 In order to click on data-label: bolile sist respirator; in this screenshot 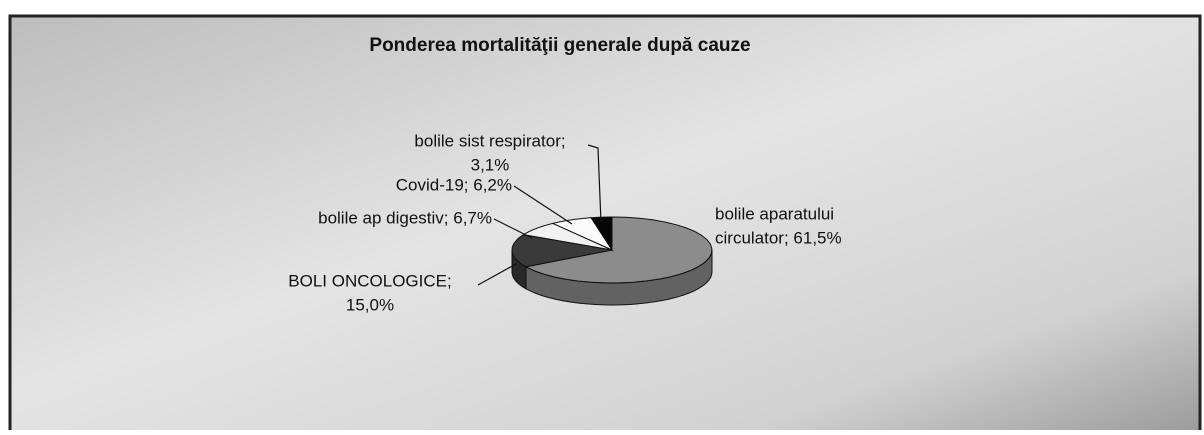, I will do `click(489, 140)`.